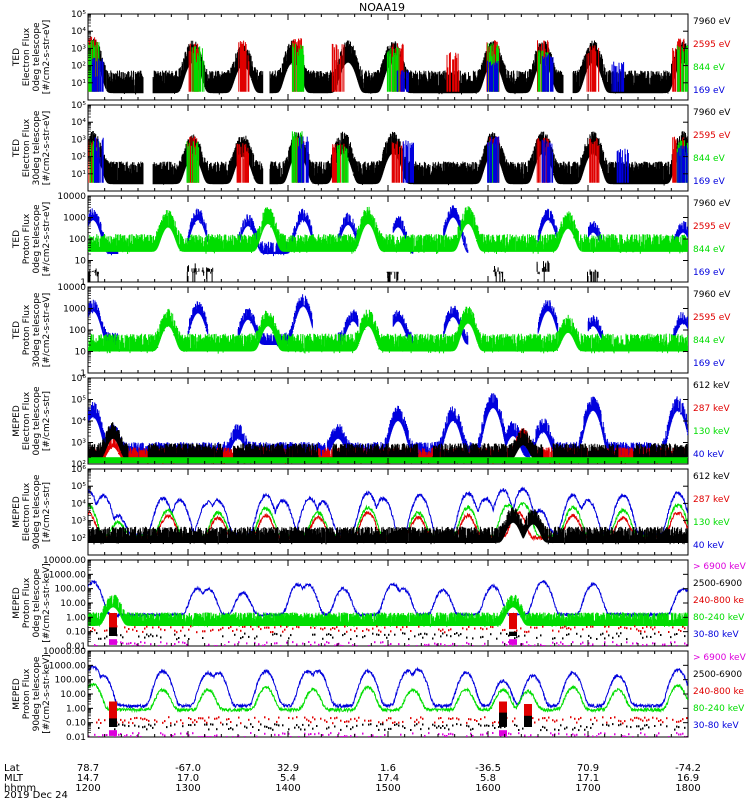 The height and width of the screenshot is (800, 750). I want to click on y-tick-label: 10², so click(78, 67).